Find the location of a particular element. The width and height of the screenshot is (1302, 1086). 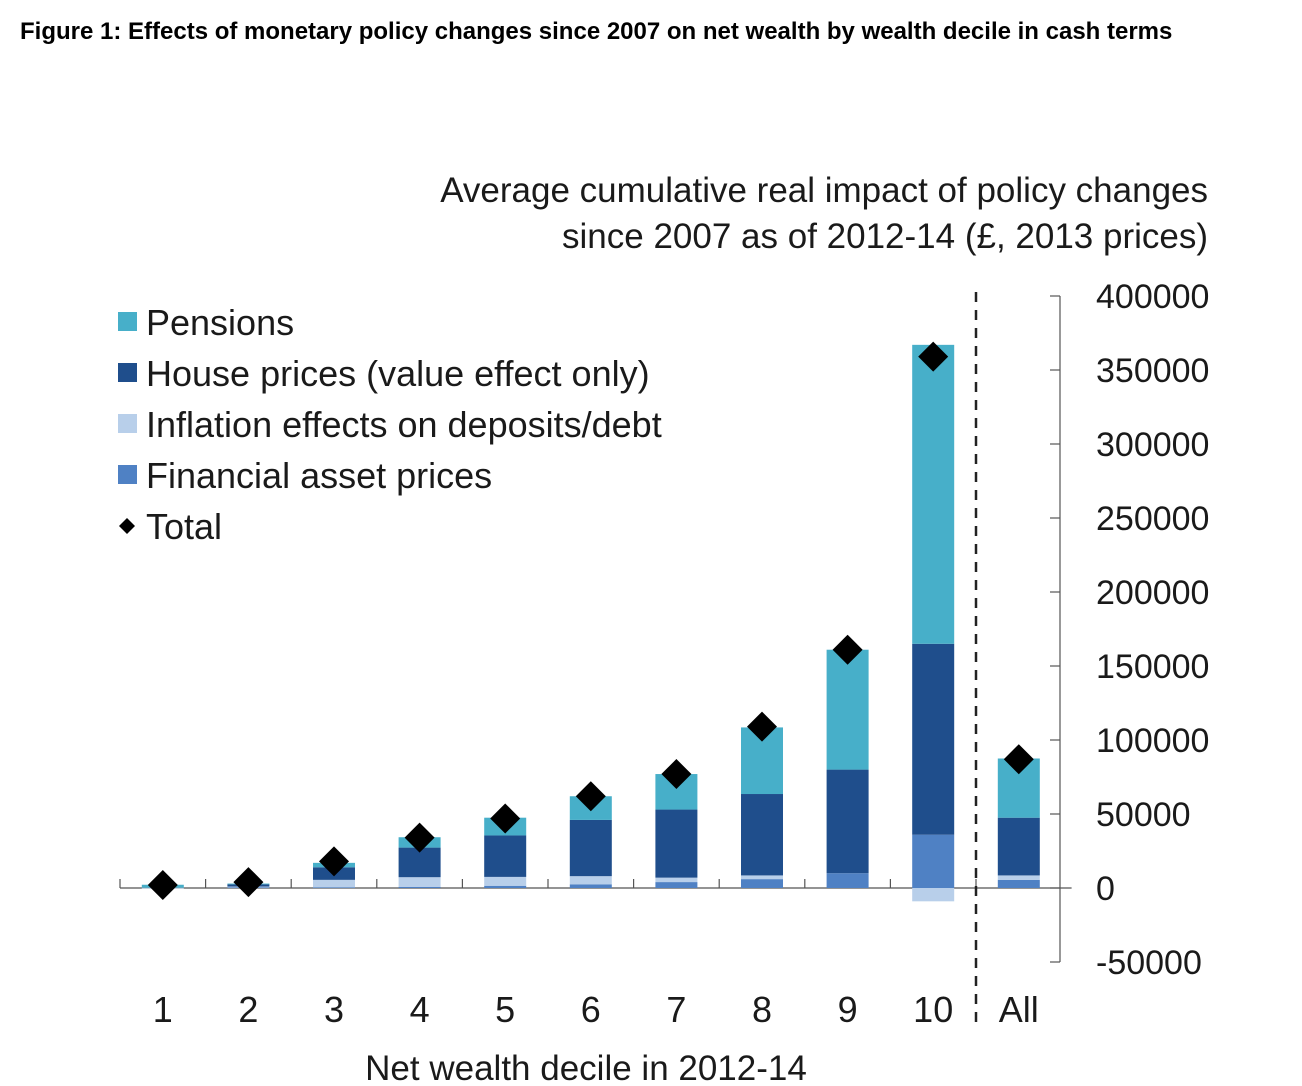

legend-item-house-prices-value-effect-only: House prices (value effect only) is located at coordinates (384, 373).